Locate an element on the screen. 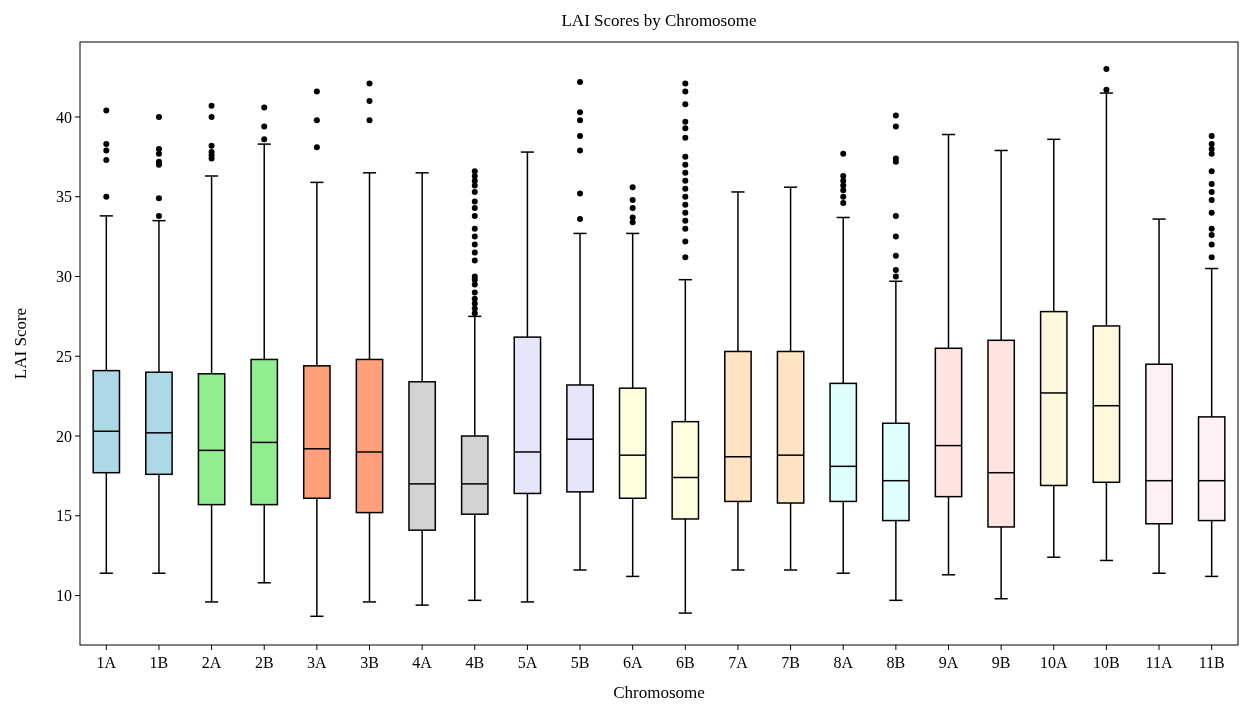  y-tick-label: 15 is located at coordinates (64, 516).